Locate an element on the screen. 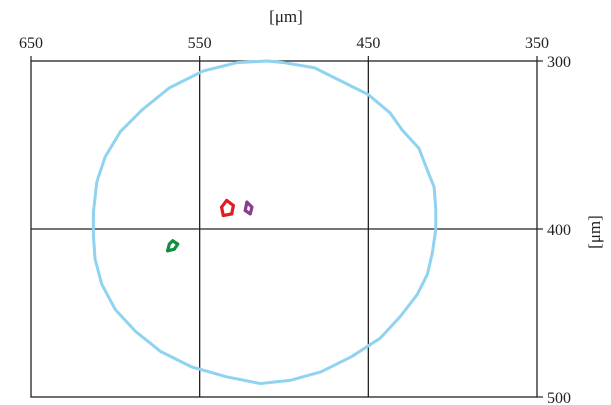 Image resolution: width=611 pixels, height=405 pixels. x-axis-label: [μm] is located at coordinates (286, 16).